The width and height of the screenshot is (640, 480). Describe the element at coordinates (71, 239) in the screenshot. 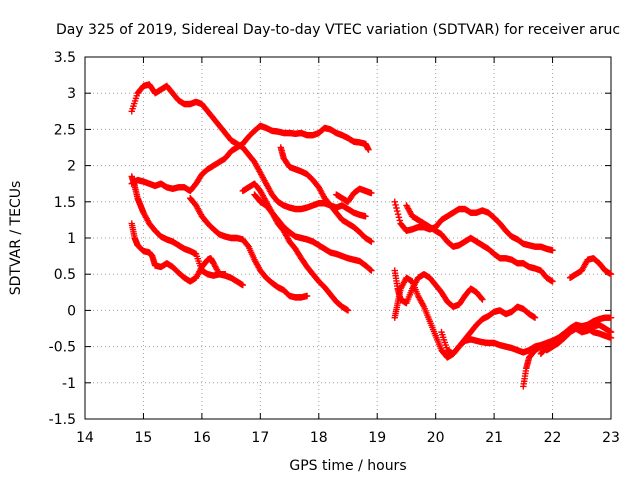

I see `y-tick-label: 1` at that location.